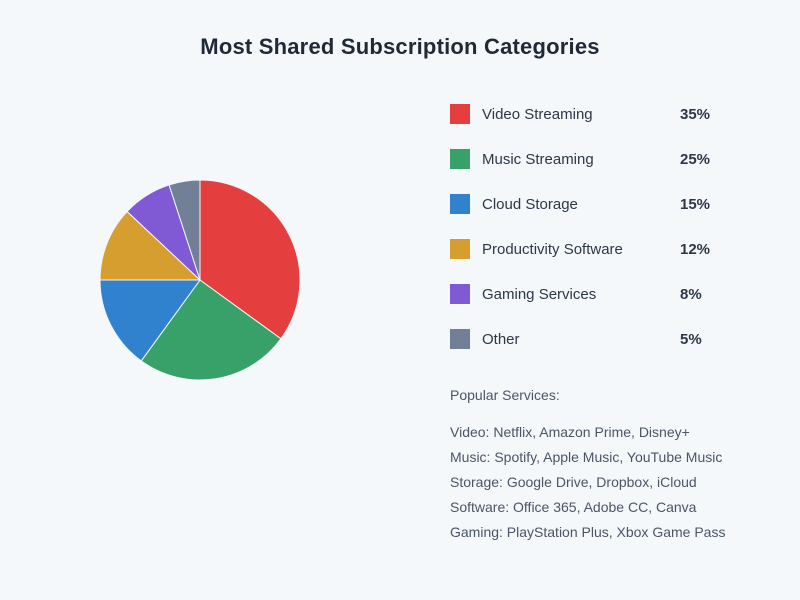 This screenshot has width=800, height=600. I want to click on legend-row-productivity-software: Productivity Software 12%, so click(583, 249).